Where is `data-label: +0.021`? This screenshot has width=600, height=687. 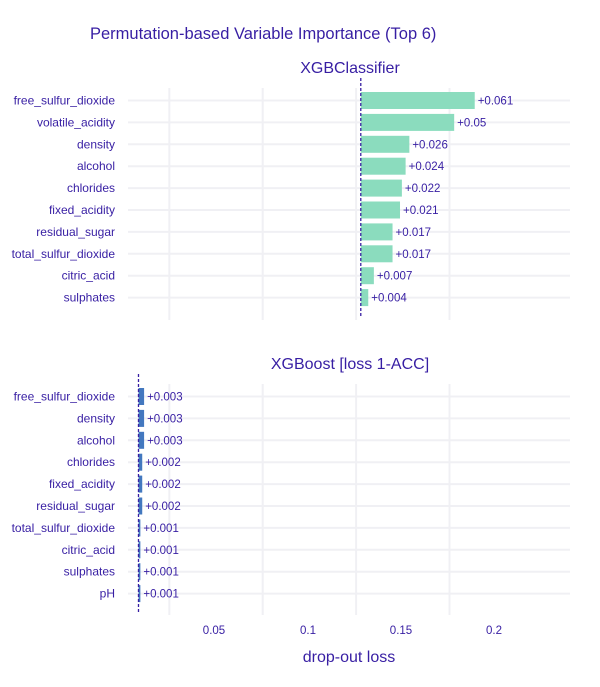 data-label: +0.021 is located at coordinates (421, 211).